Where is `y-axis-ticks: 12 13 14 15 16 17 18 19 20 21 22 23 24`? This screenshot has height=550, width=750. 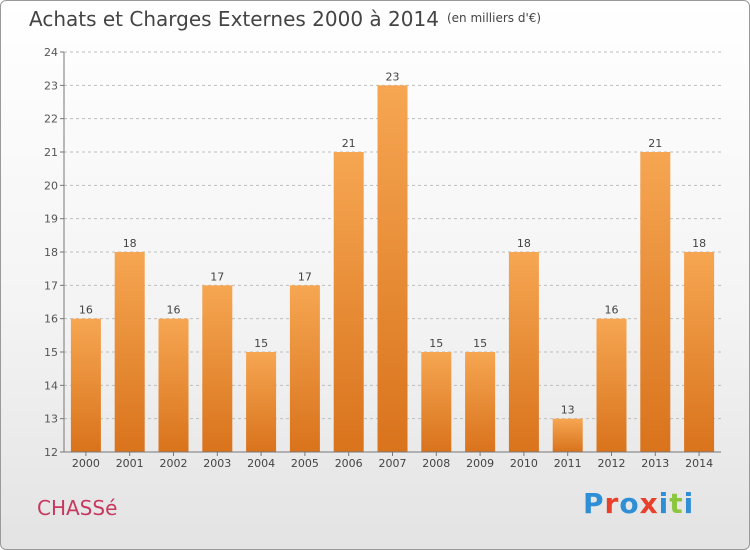
y-axis-ticks: 12 13 14 15 16 17 18 19 20 21 22 23 24 is located at coordinates (54, 252).